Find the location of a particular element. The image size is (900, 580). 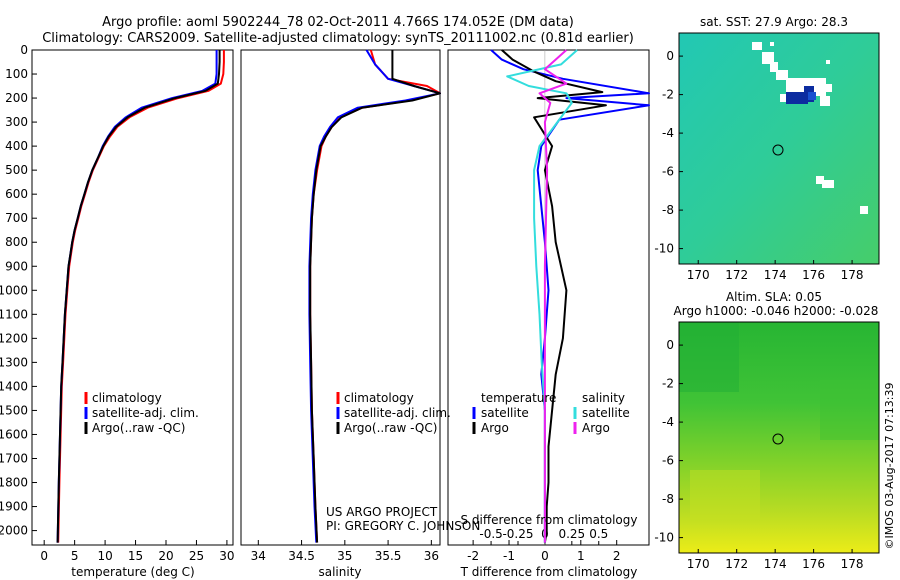

y-tick-label: 100 is located at coordinates (16, 74).